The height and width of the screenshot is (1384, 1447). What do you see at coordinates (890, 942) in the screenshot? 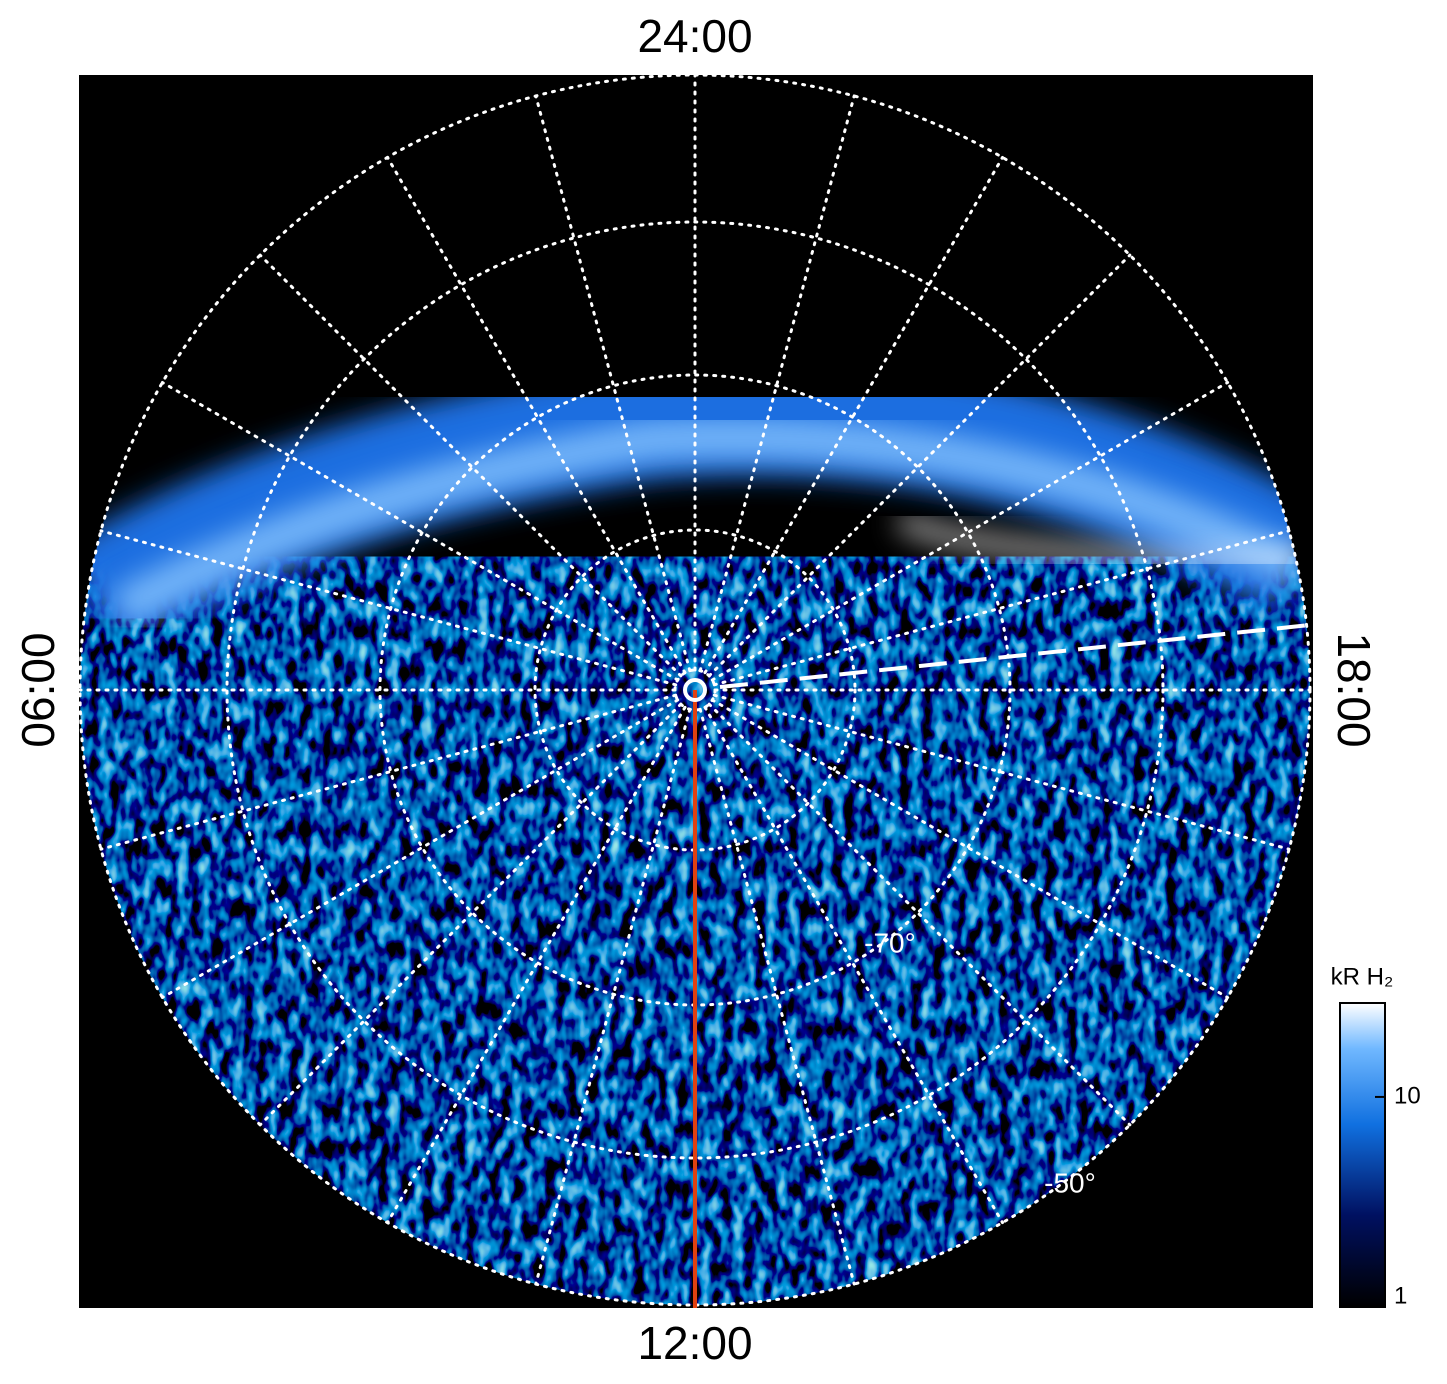
I see `latitude-label: -70°` at bounding box center [890, 942].